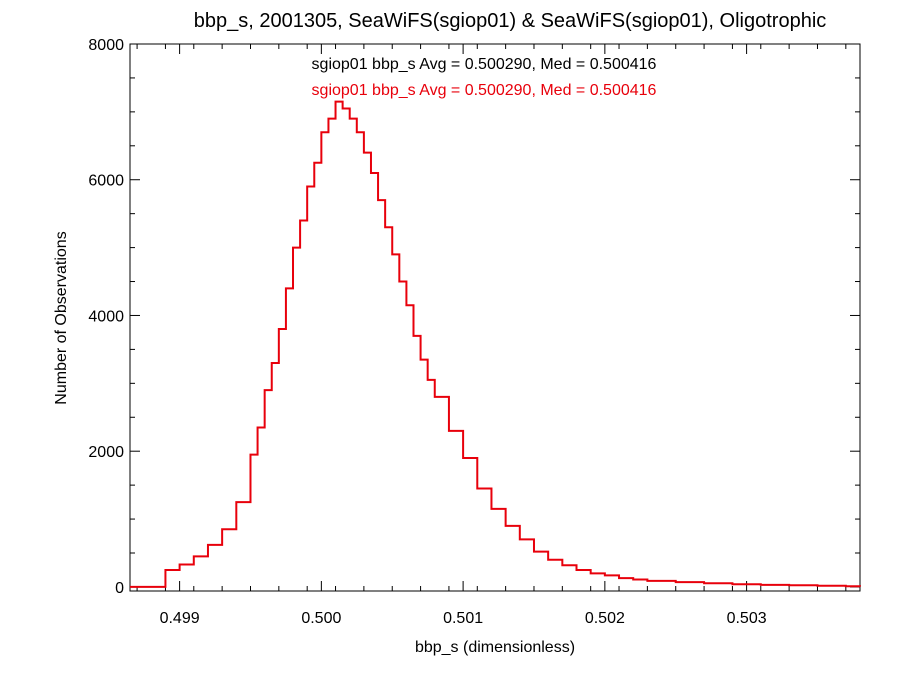 Image resolution: width=900 pixels, height=675 pixels. What do you see at coordinates (106, 316) in the screenshot?
I see `y-tick-label: 4000` at bounding box center [106, 316].